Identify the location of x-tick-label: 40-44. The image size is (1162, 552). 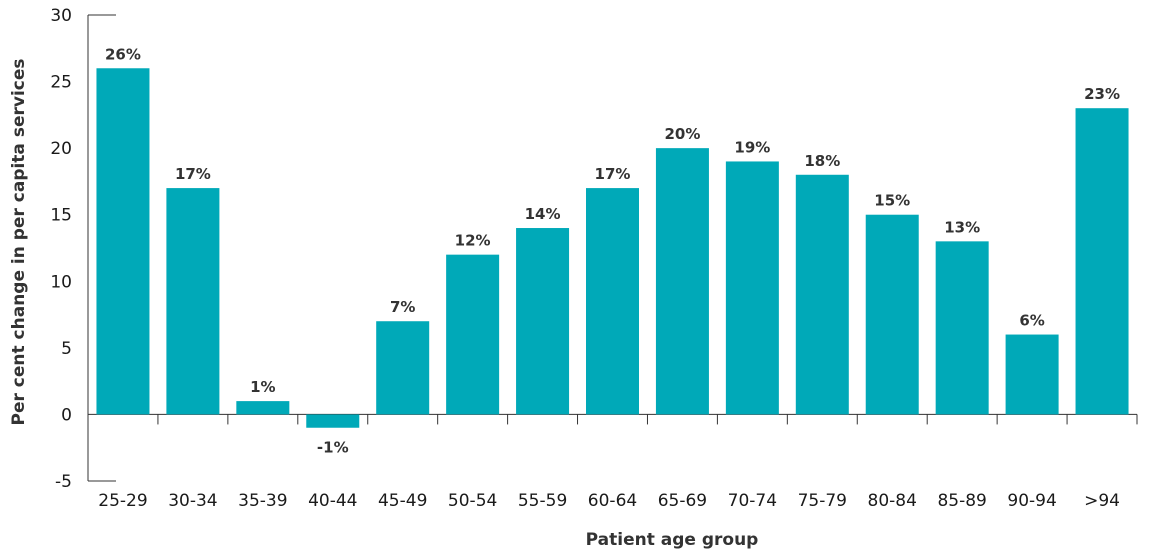
(332, 501).